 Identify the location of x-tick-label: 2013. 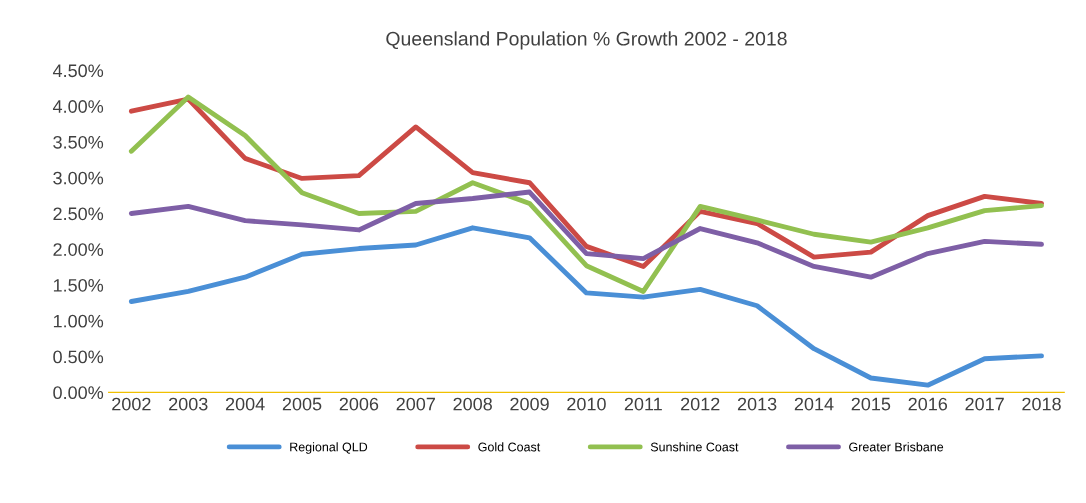
(757, 404).